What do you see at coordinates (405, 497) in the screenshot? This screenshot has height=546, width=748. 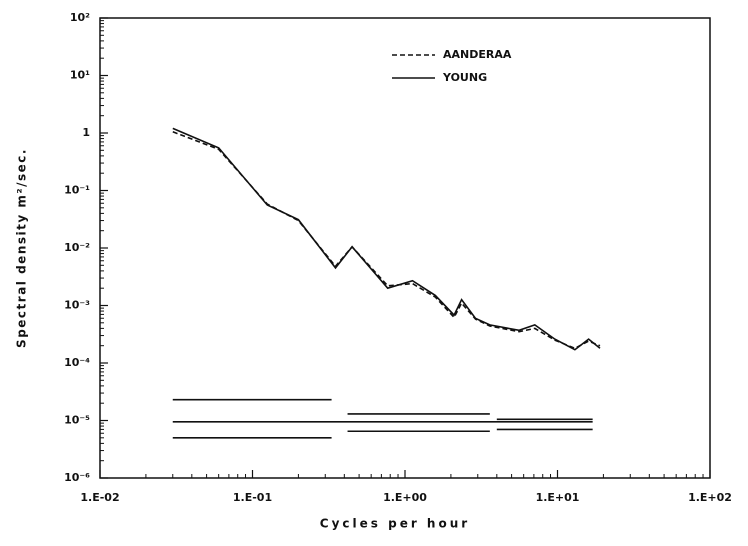 I see `x-tick-label: 1.E+00` at bounding box center [405, 497].